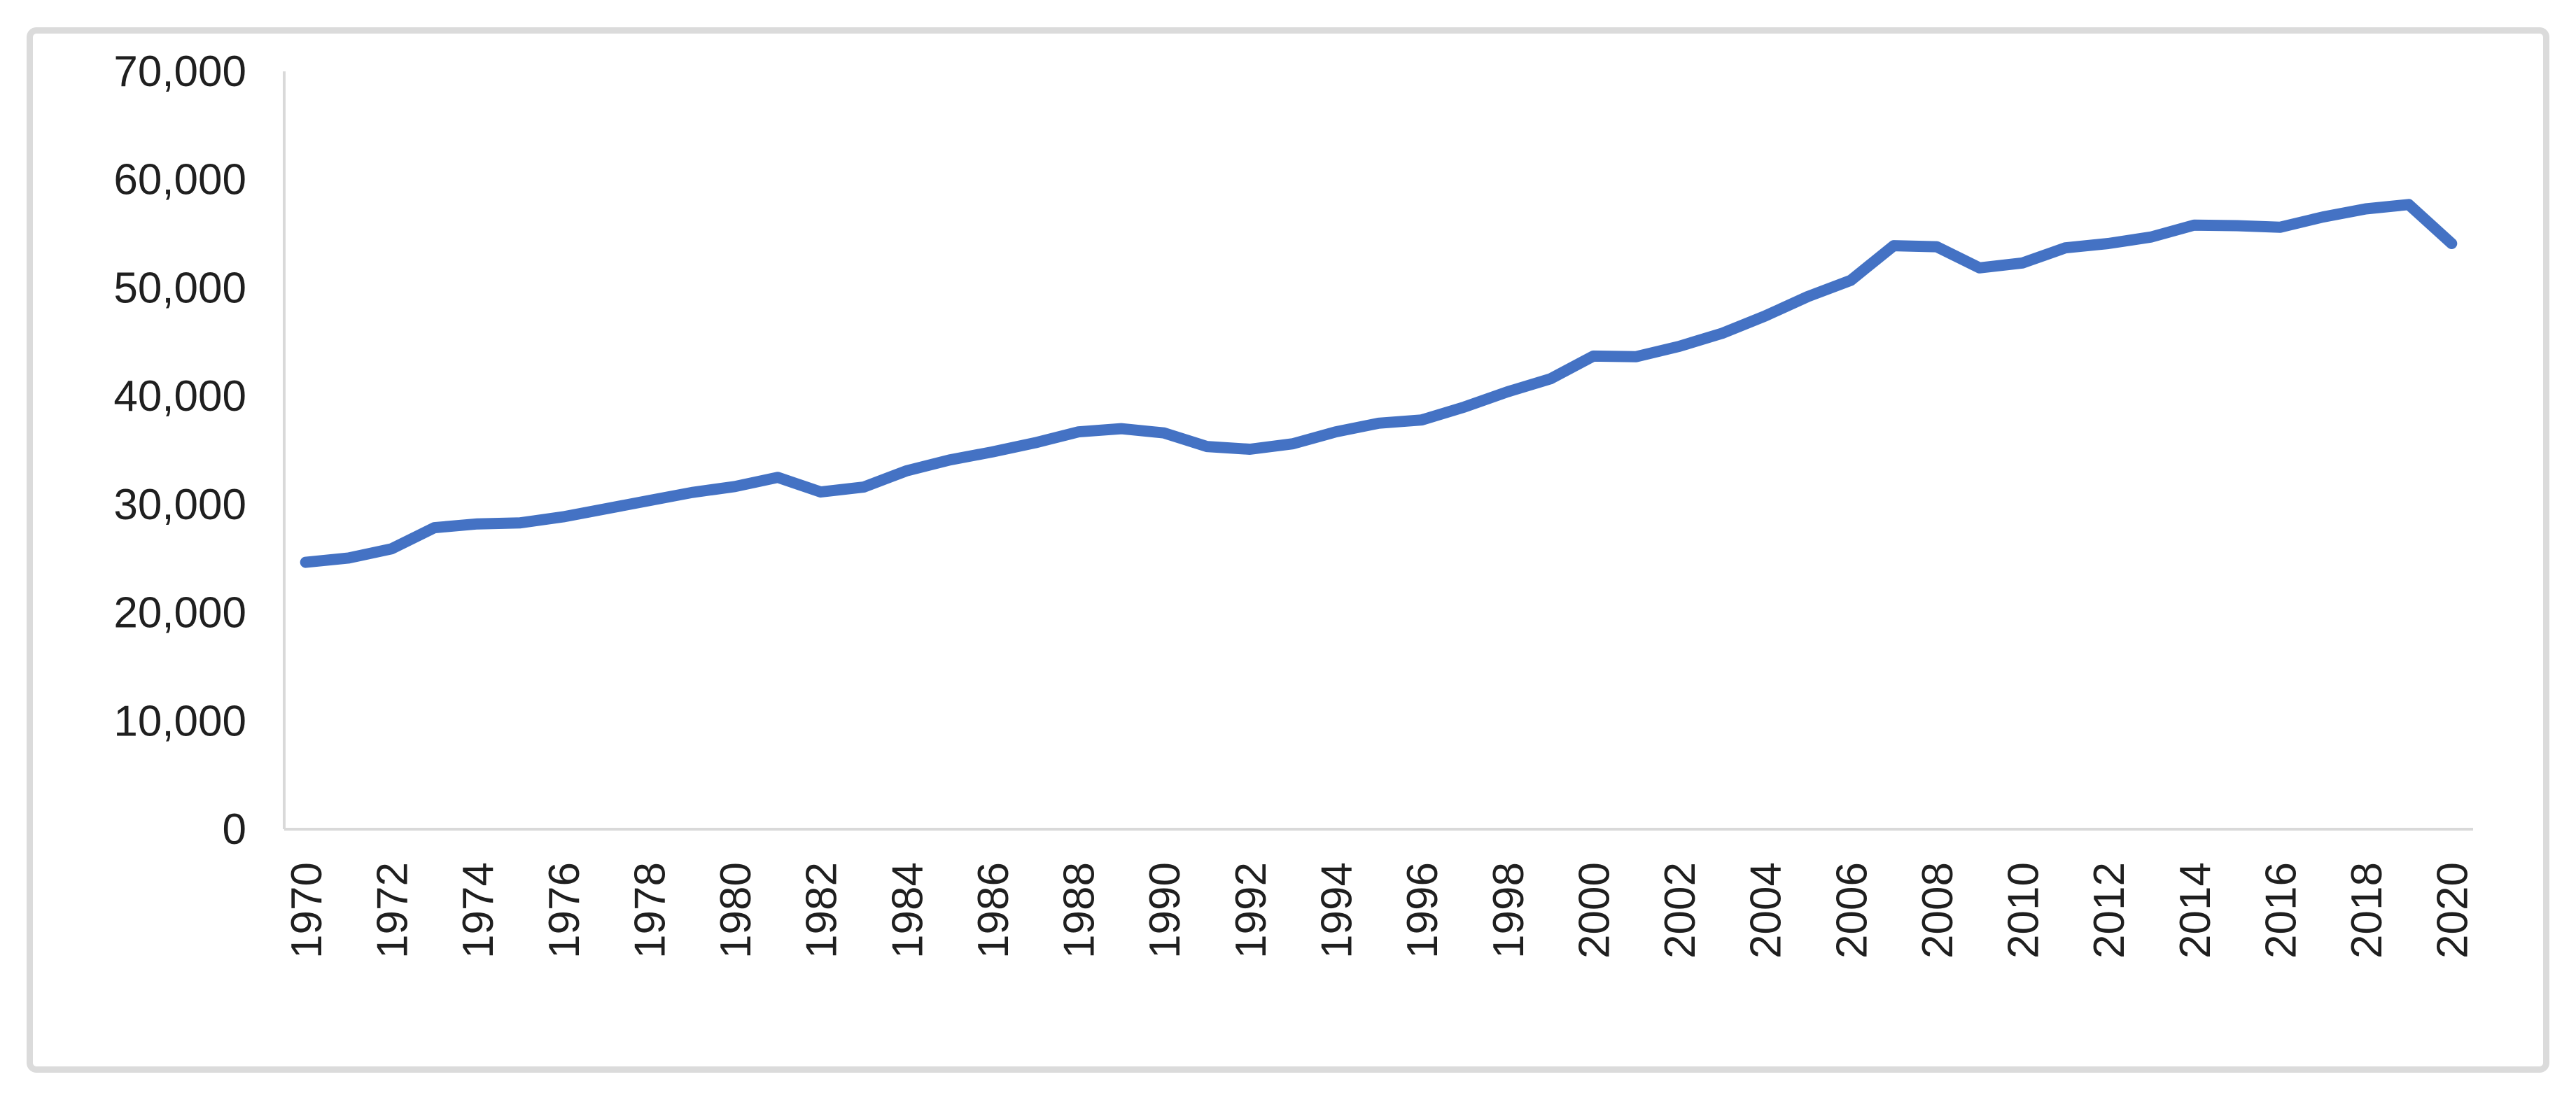 The image size is (2576, 1100). What do you see at coordinates (1080, 910) in the screenshot?
I see `x-axis-tick-label: 1988` at bounding box center [1080, 910].